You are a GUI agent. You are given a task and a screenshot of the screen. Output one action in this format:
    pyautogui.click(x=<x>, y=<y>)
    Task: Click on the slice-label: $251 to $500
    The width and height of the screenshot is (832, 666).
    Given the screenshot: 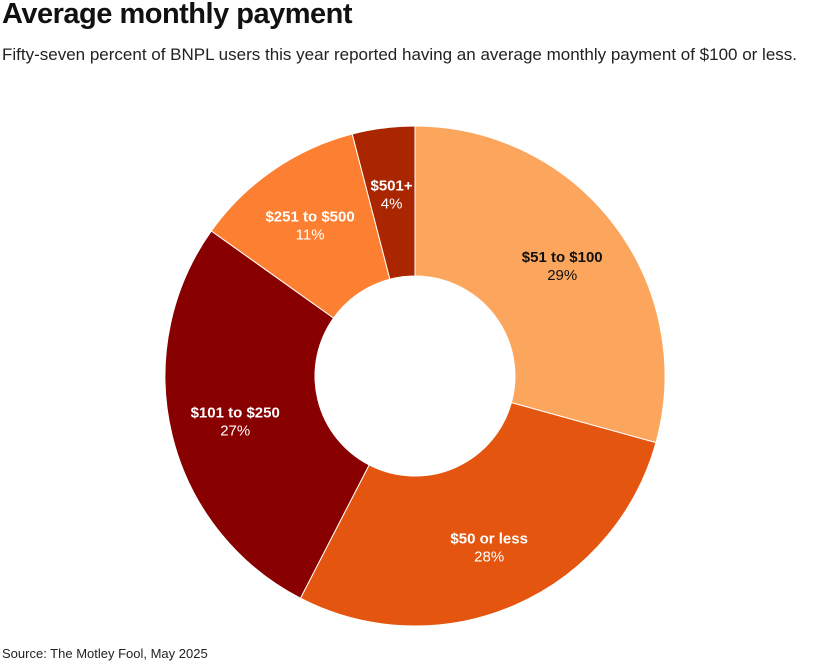 What is the action you would take?
    pyautogui.click(x=309, y=217)
    